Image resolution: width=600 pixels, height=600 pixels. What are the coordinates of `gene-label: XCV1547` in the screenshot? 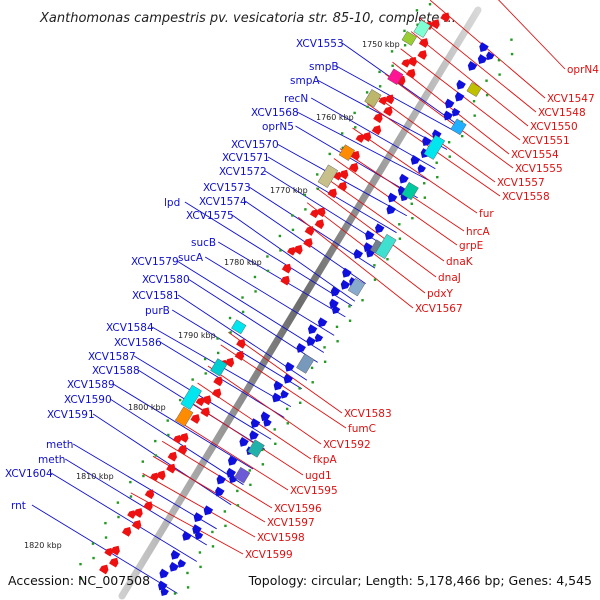 It's located at (571, 99).